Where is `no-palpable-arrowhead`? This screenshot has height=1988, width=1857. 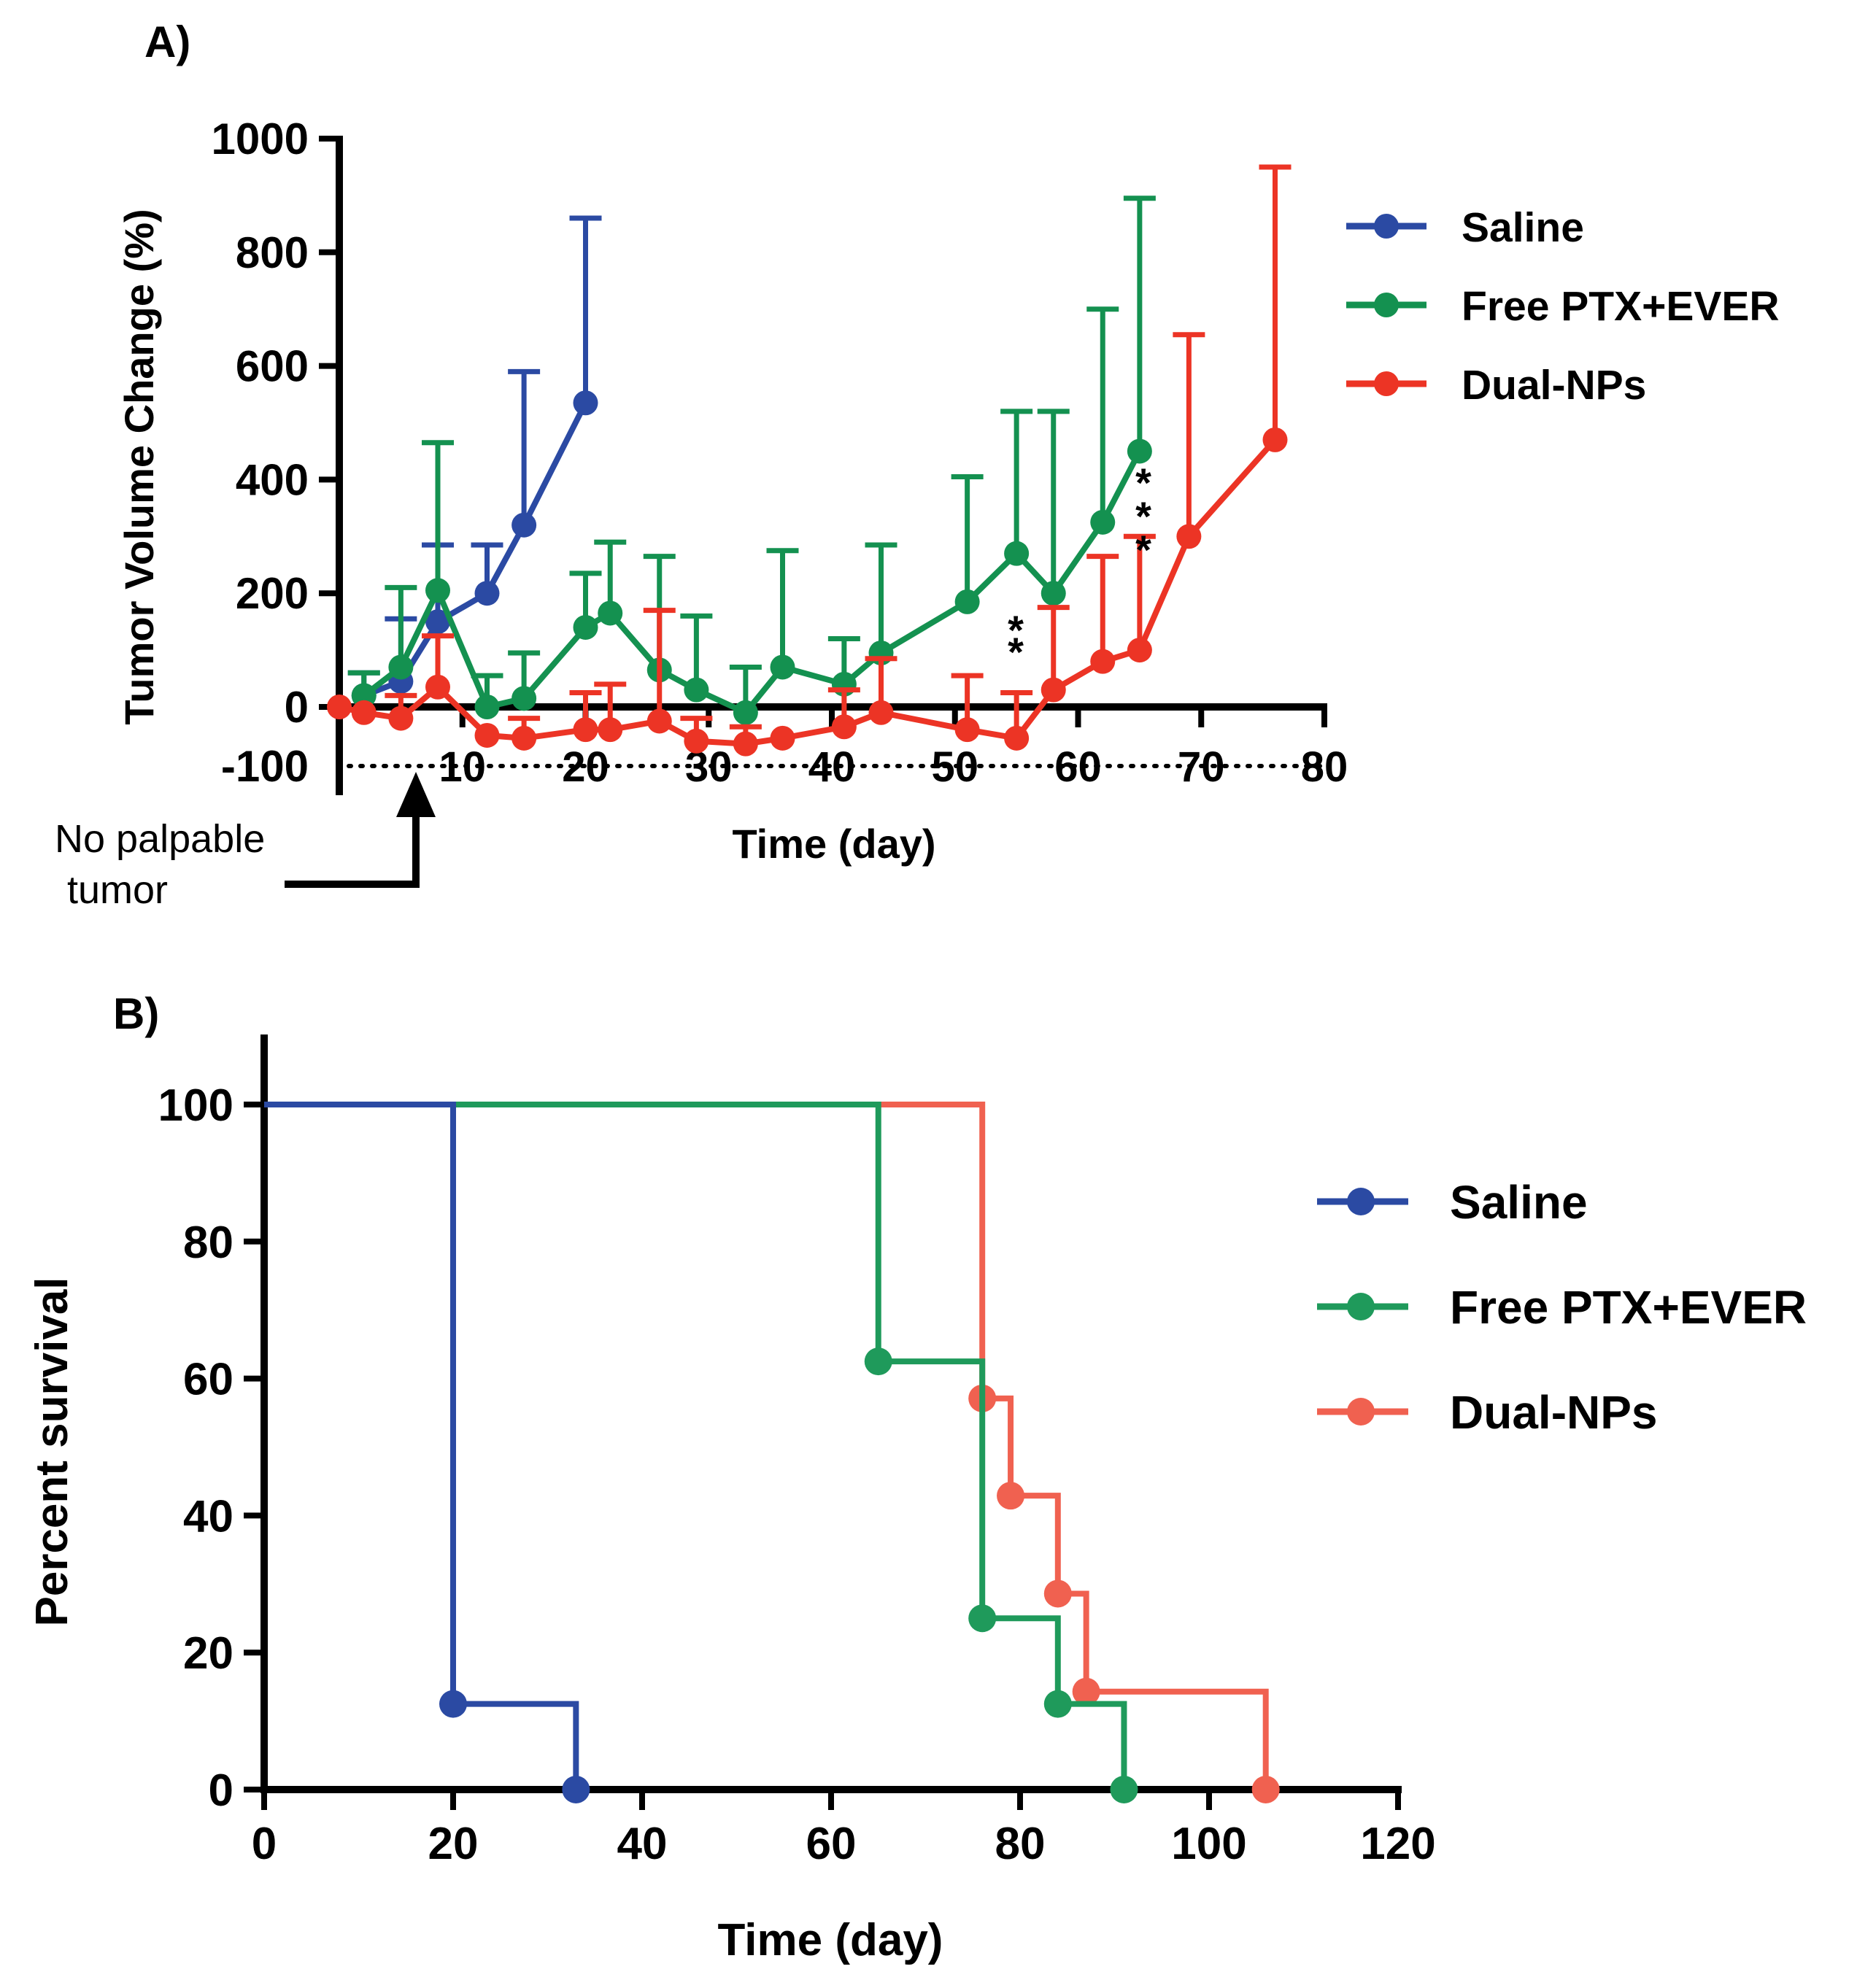
no-palpable-arrowhead is located at coordinates (416, 794).